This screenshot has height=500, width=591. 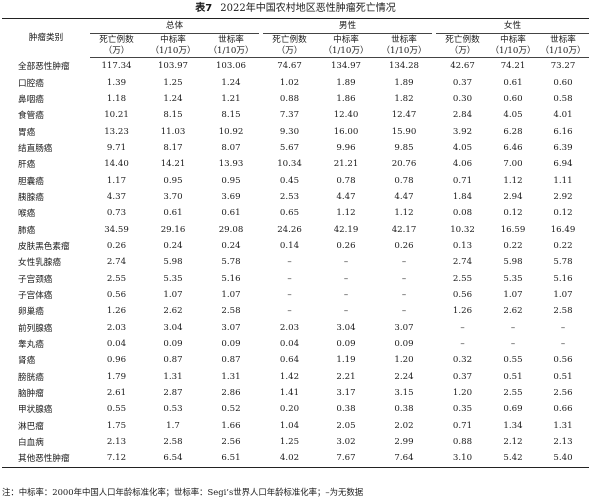 What do you see at coordinates (31, 83) in the screenshot?
I see `cancer-type-cell: 口腔癌` at bounding box center [31, 83].